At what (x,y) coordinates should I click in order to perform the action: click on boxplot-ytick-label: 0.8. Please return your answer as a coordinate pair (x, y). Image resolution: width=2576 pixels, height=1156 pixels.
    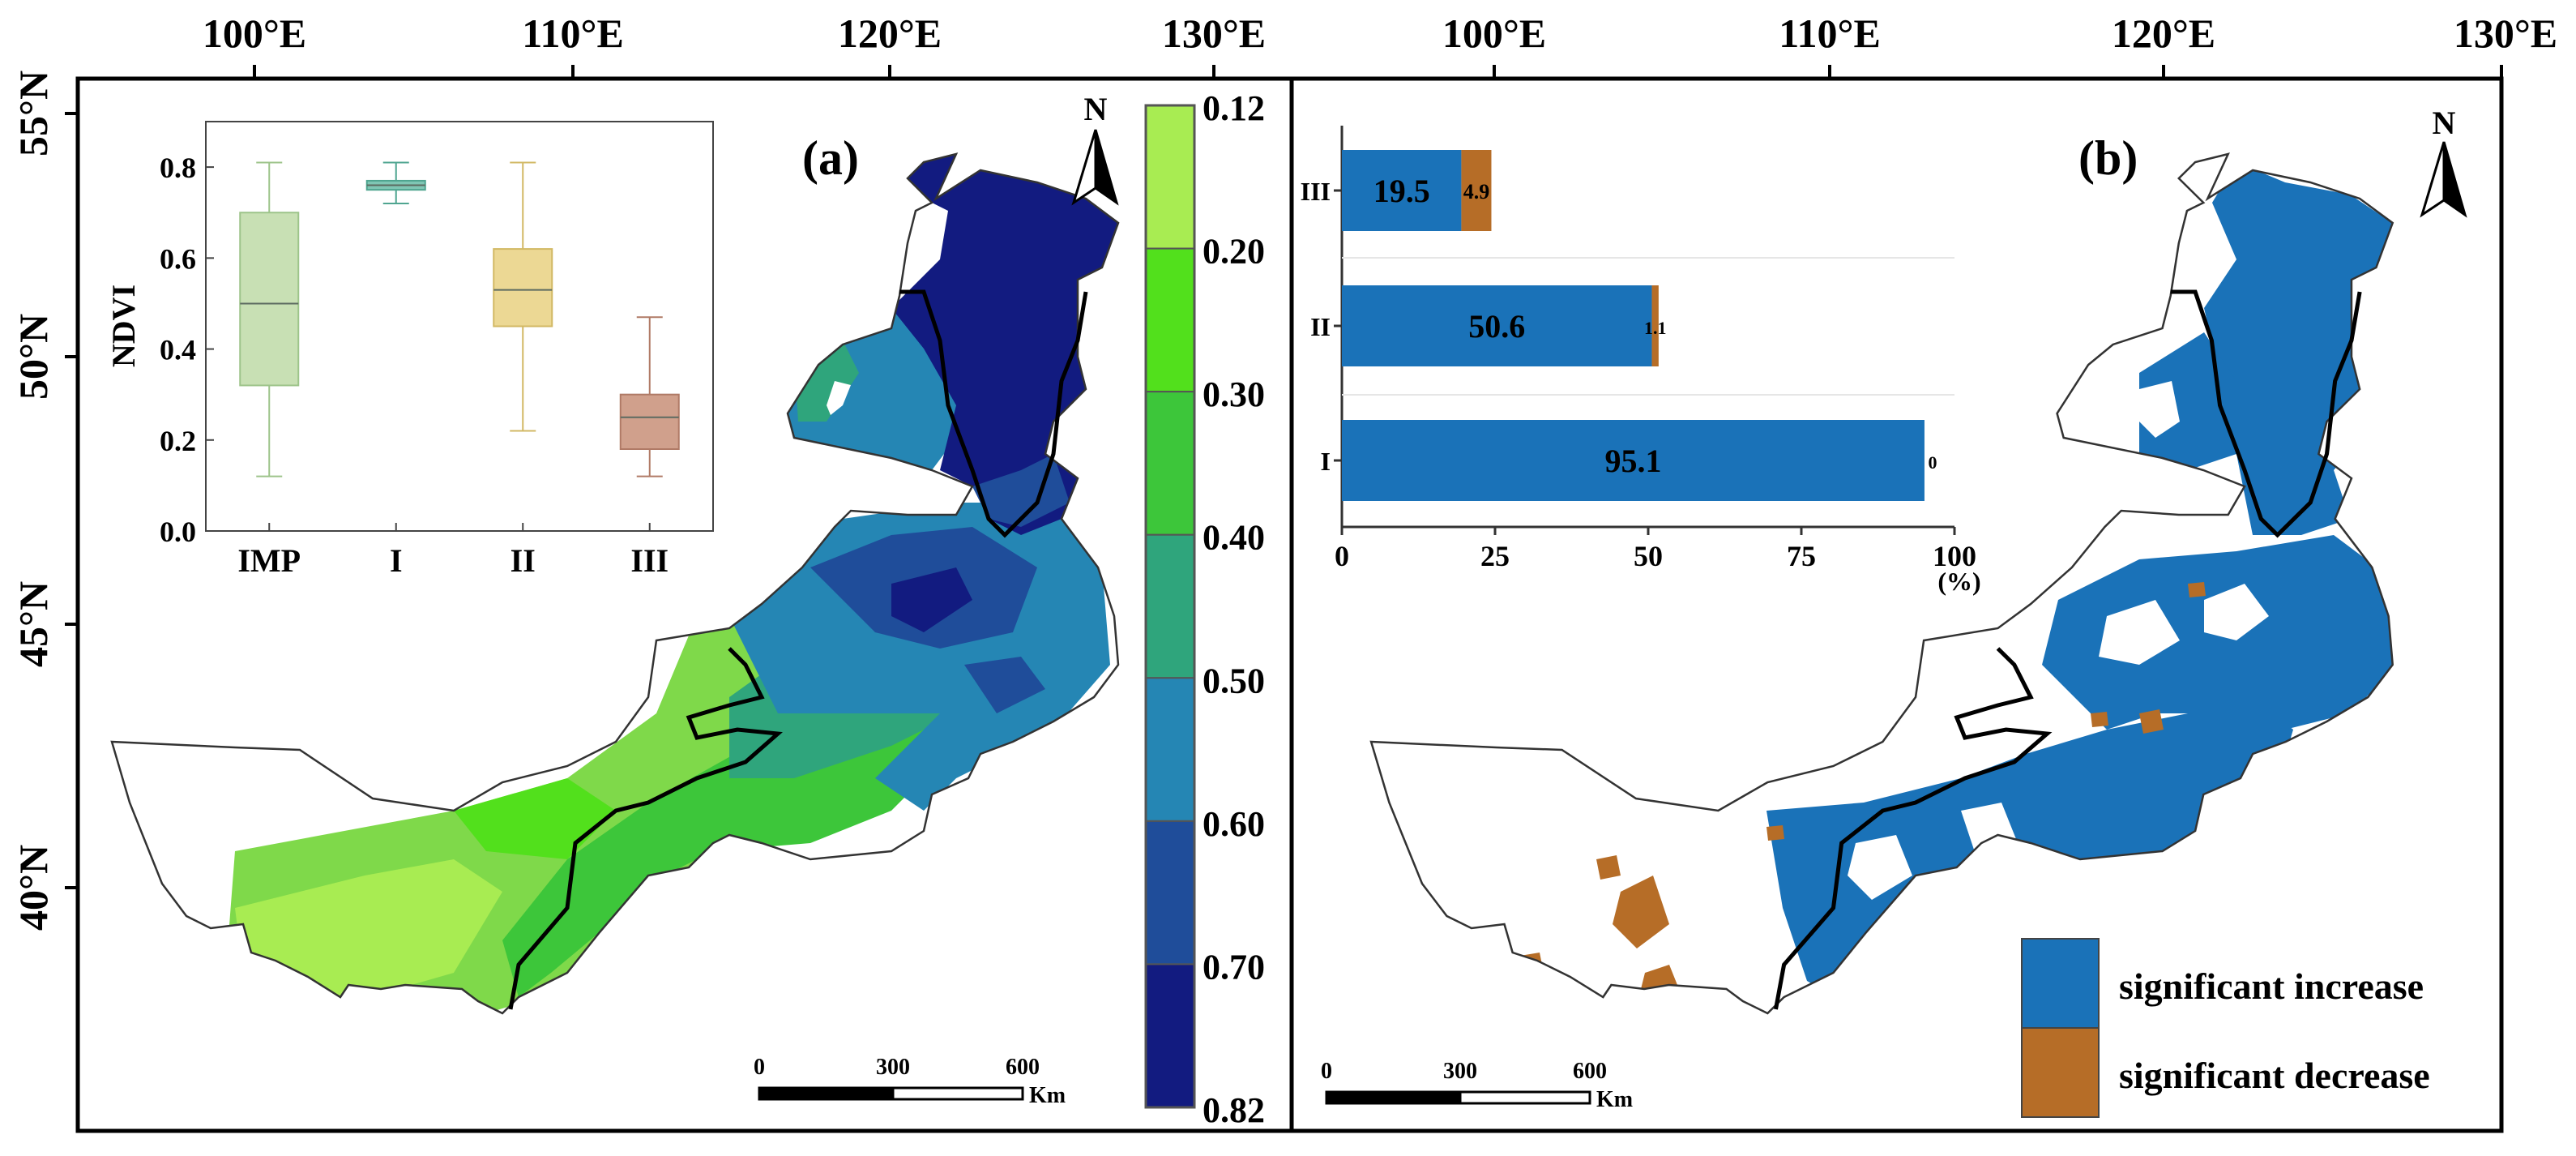
    Looking at the image, I should click on (178, 168).